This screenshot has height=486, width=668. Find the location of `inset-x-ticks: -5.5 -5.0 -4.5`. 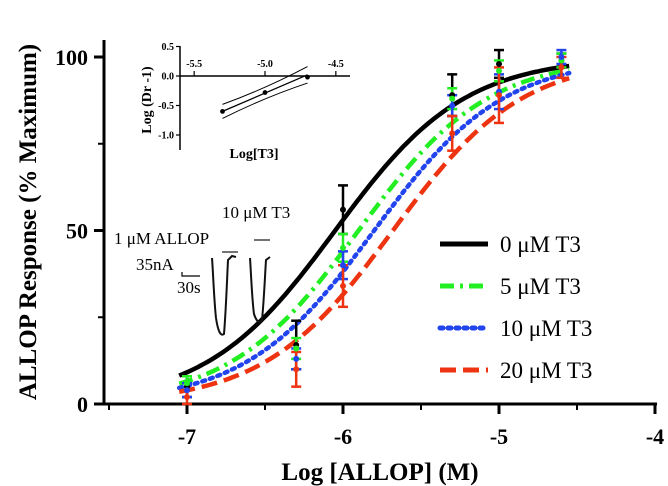

inset-x-ticks: -5.5 -5.0 -4.5 is located at coordinates (265, 67).